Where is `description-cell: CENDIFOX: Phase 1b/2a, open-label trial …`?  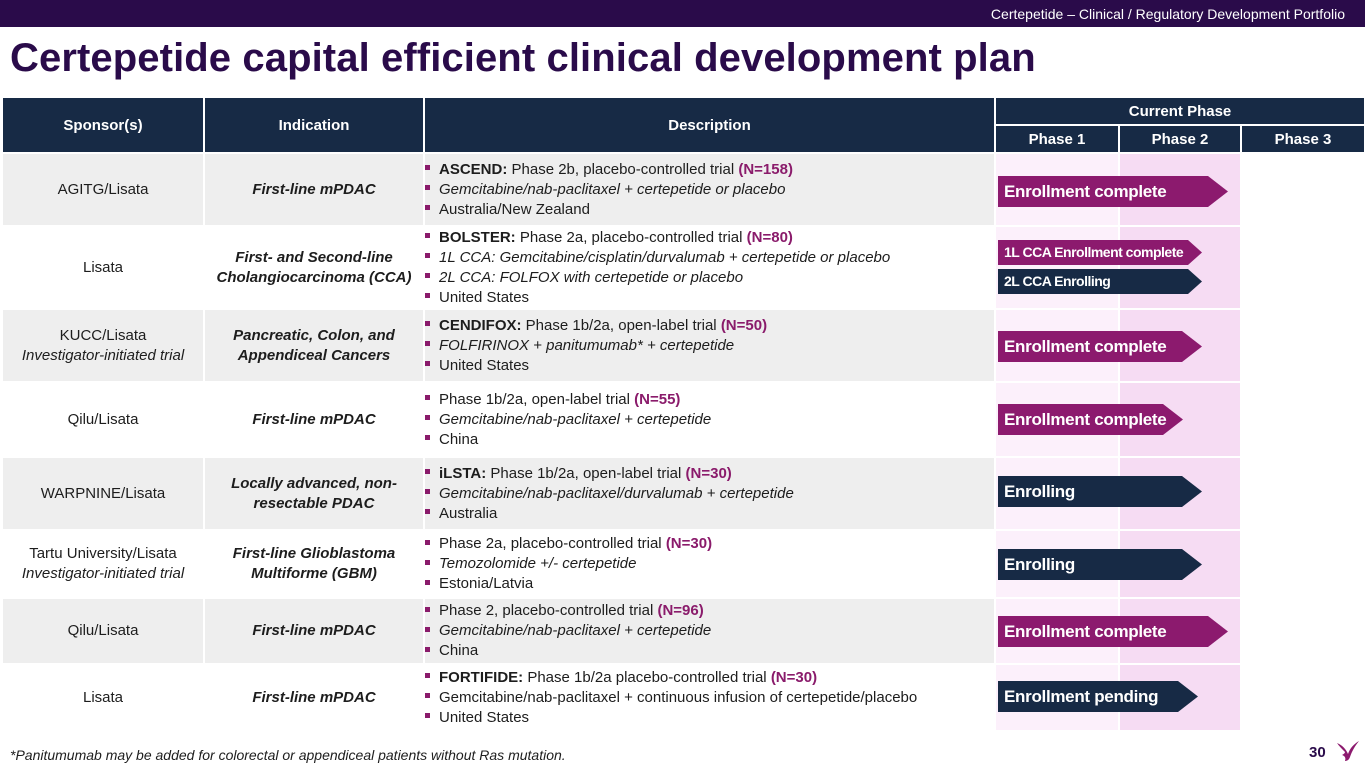 description-cell: CENDIFOX: Phase 1b/2a, open-label trial … is located at coordinates (709, 345).